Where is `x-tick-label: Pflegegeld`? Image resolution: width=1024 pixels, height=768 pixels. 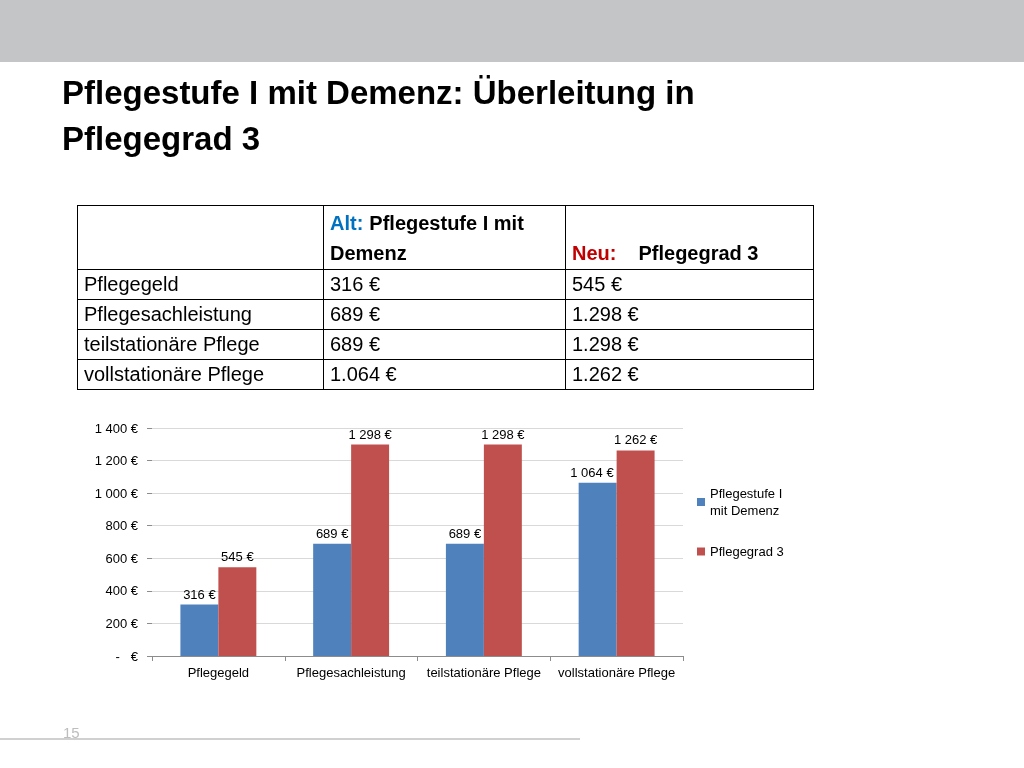
x-tick-label: Pflegegeld is located at coordinates (218, 672).